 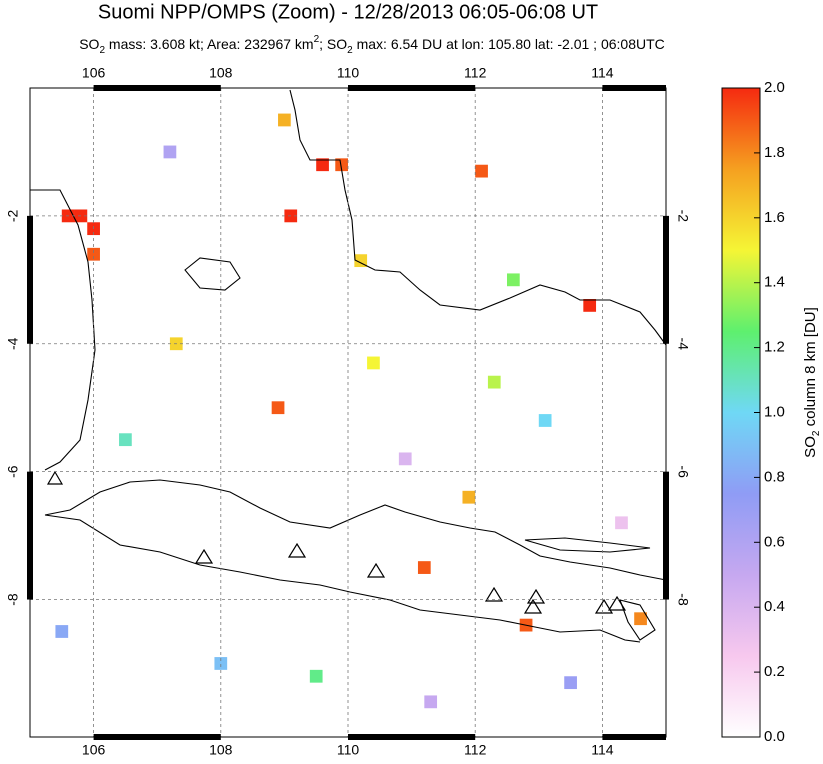 I want to click on colorbar-tick-label: 1.0, so click(x=774, y=411).